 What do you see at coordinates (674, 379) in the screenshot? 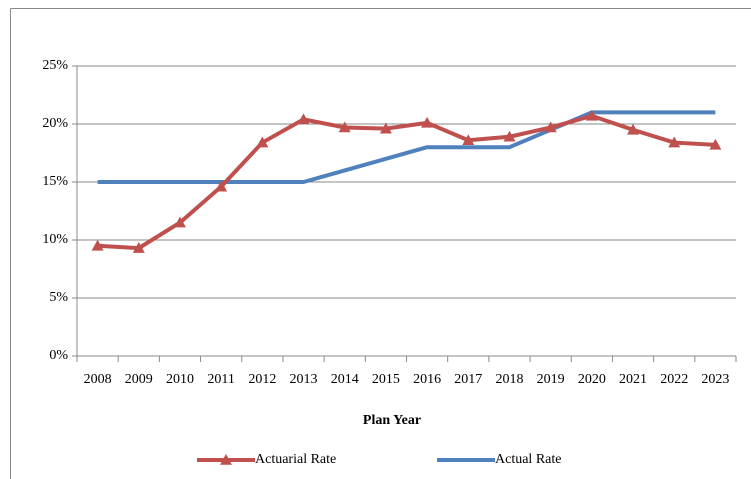
I see `x-tick-label: 2022` at bounding box center [674, 379].